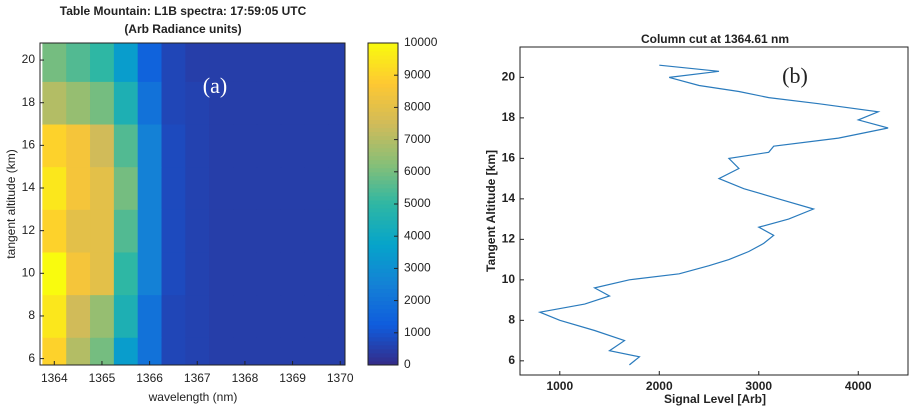 The width and height of the screenshot is (910, 412). Describe the element at coordinates (215, 85) in the screenshot. I see `annotation: (a)` at that location.